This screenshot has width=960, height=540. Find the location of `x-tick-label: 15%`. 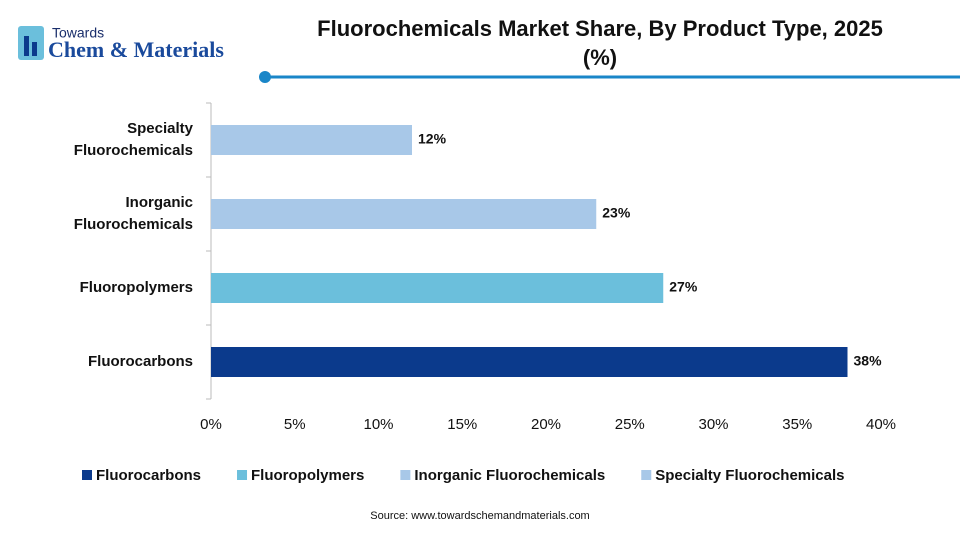

x-tick-label: 15% is located at coordinates (462, 424).